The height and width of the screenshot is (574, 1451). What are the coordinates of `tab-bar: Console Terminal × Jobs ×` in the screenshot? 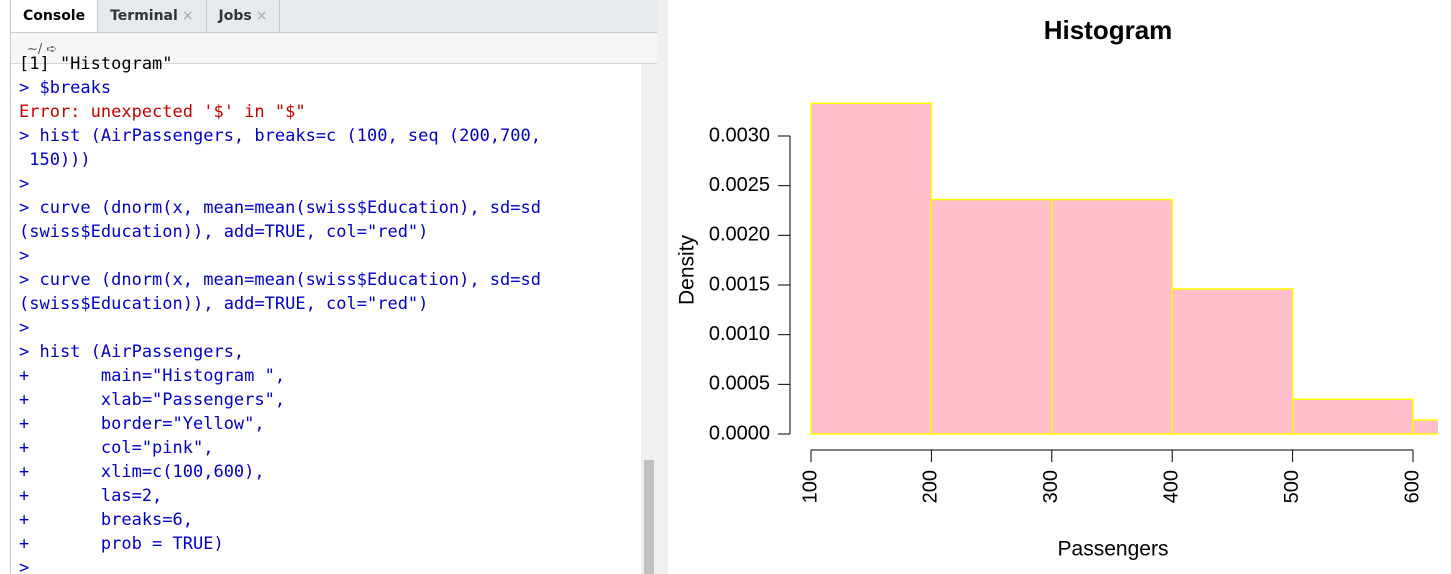 It's located at (334, 16).